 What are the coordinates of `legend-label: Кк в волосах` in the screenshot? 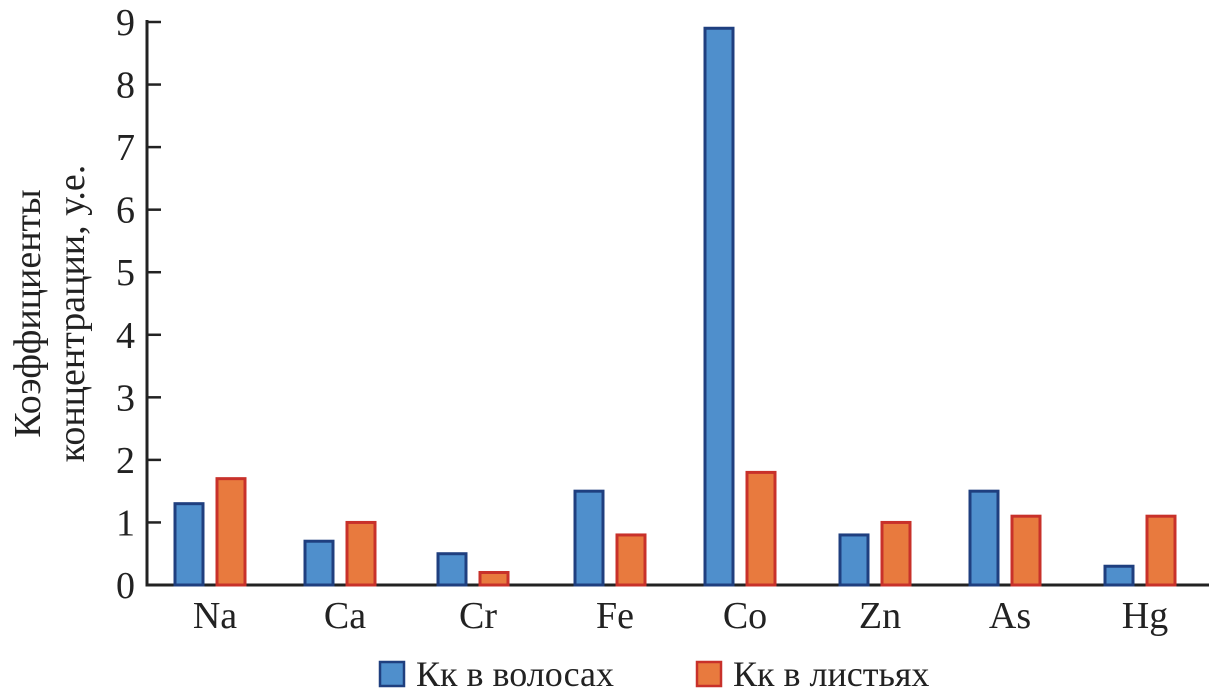 It's located at (515, 674).